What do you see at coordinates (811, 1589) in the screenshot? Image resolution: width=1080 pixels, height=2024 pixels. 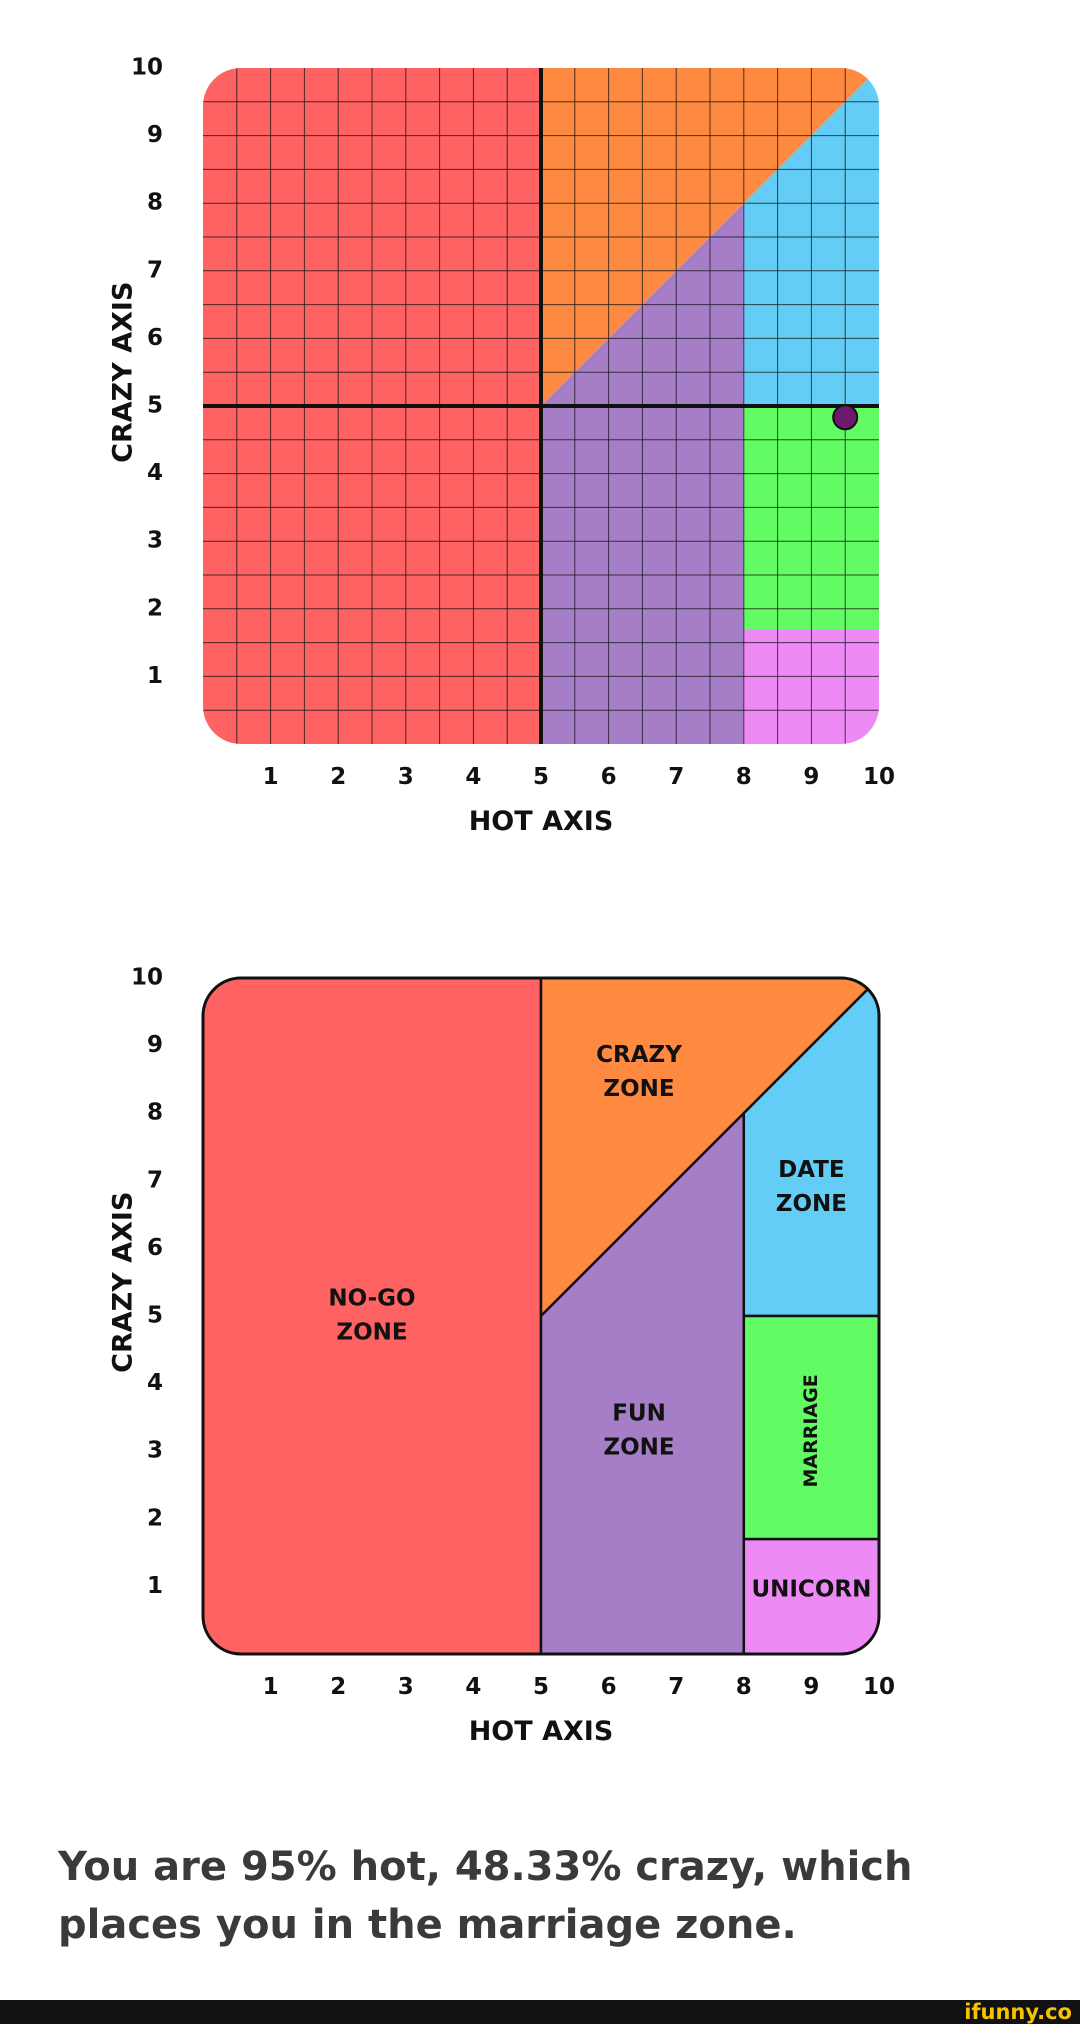 I see `zone-label: UNICORN` at bounding box center [811, 1589].